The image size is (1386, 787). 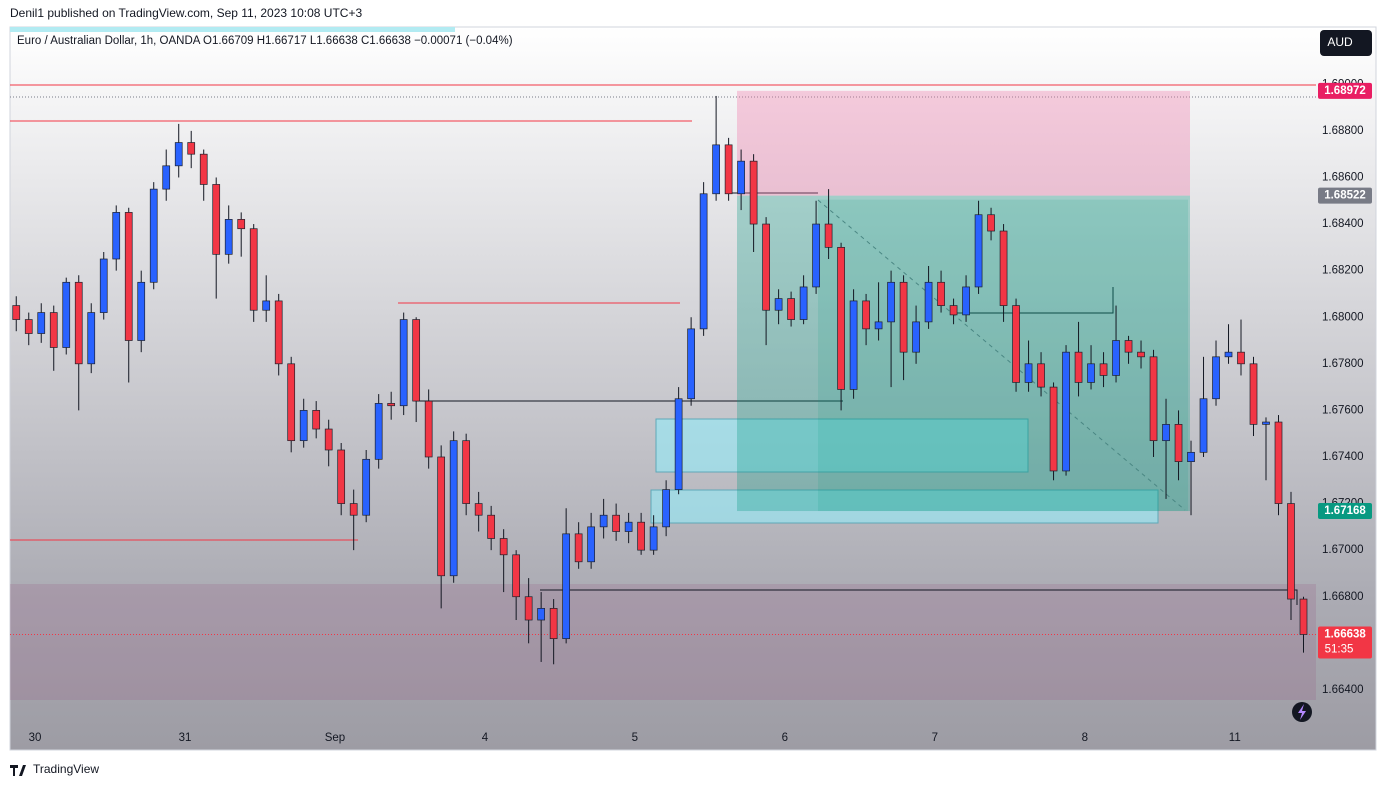 What do you see at coordinates (1345, 635) in the screenshot?
I see `price-badge-label: 1.66638` at bounding box center [1345, 635].